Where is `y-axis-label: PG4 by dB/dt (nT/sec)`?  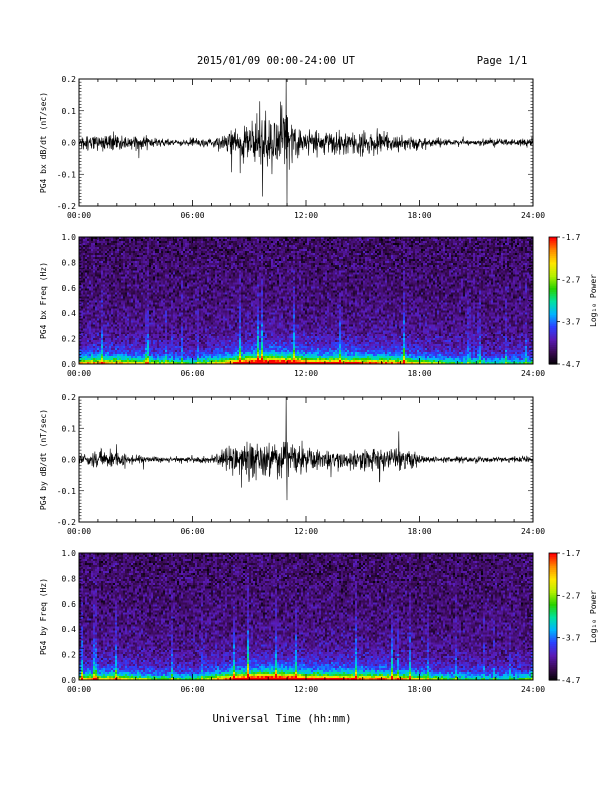
y-axis-label: PG4 by dB/dt (nT/sec) is located at coordinates (43, 459).